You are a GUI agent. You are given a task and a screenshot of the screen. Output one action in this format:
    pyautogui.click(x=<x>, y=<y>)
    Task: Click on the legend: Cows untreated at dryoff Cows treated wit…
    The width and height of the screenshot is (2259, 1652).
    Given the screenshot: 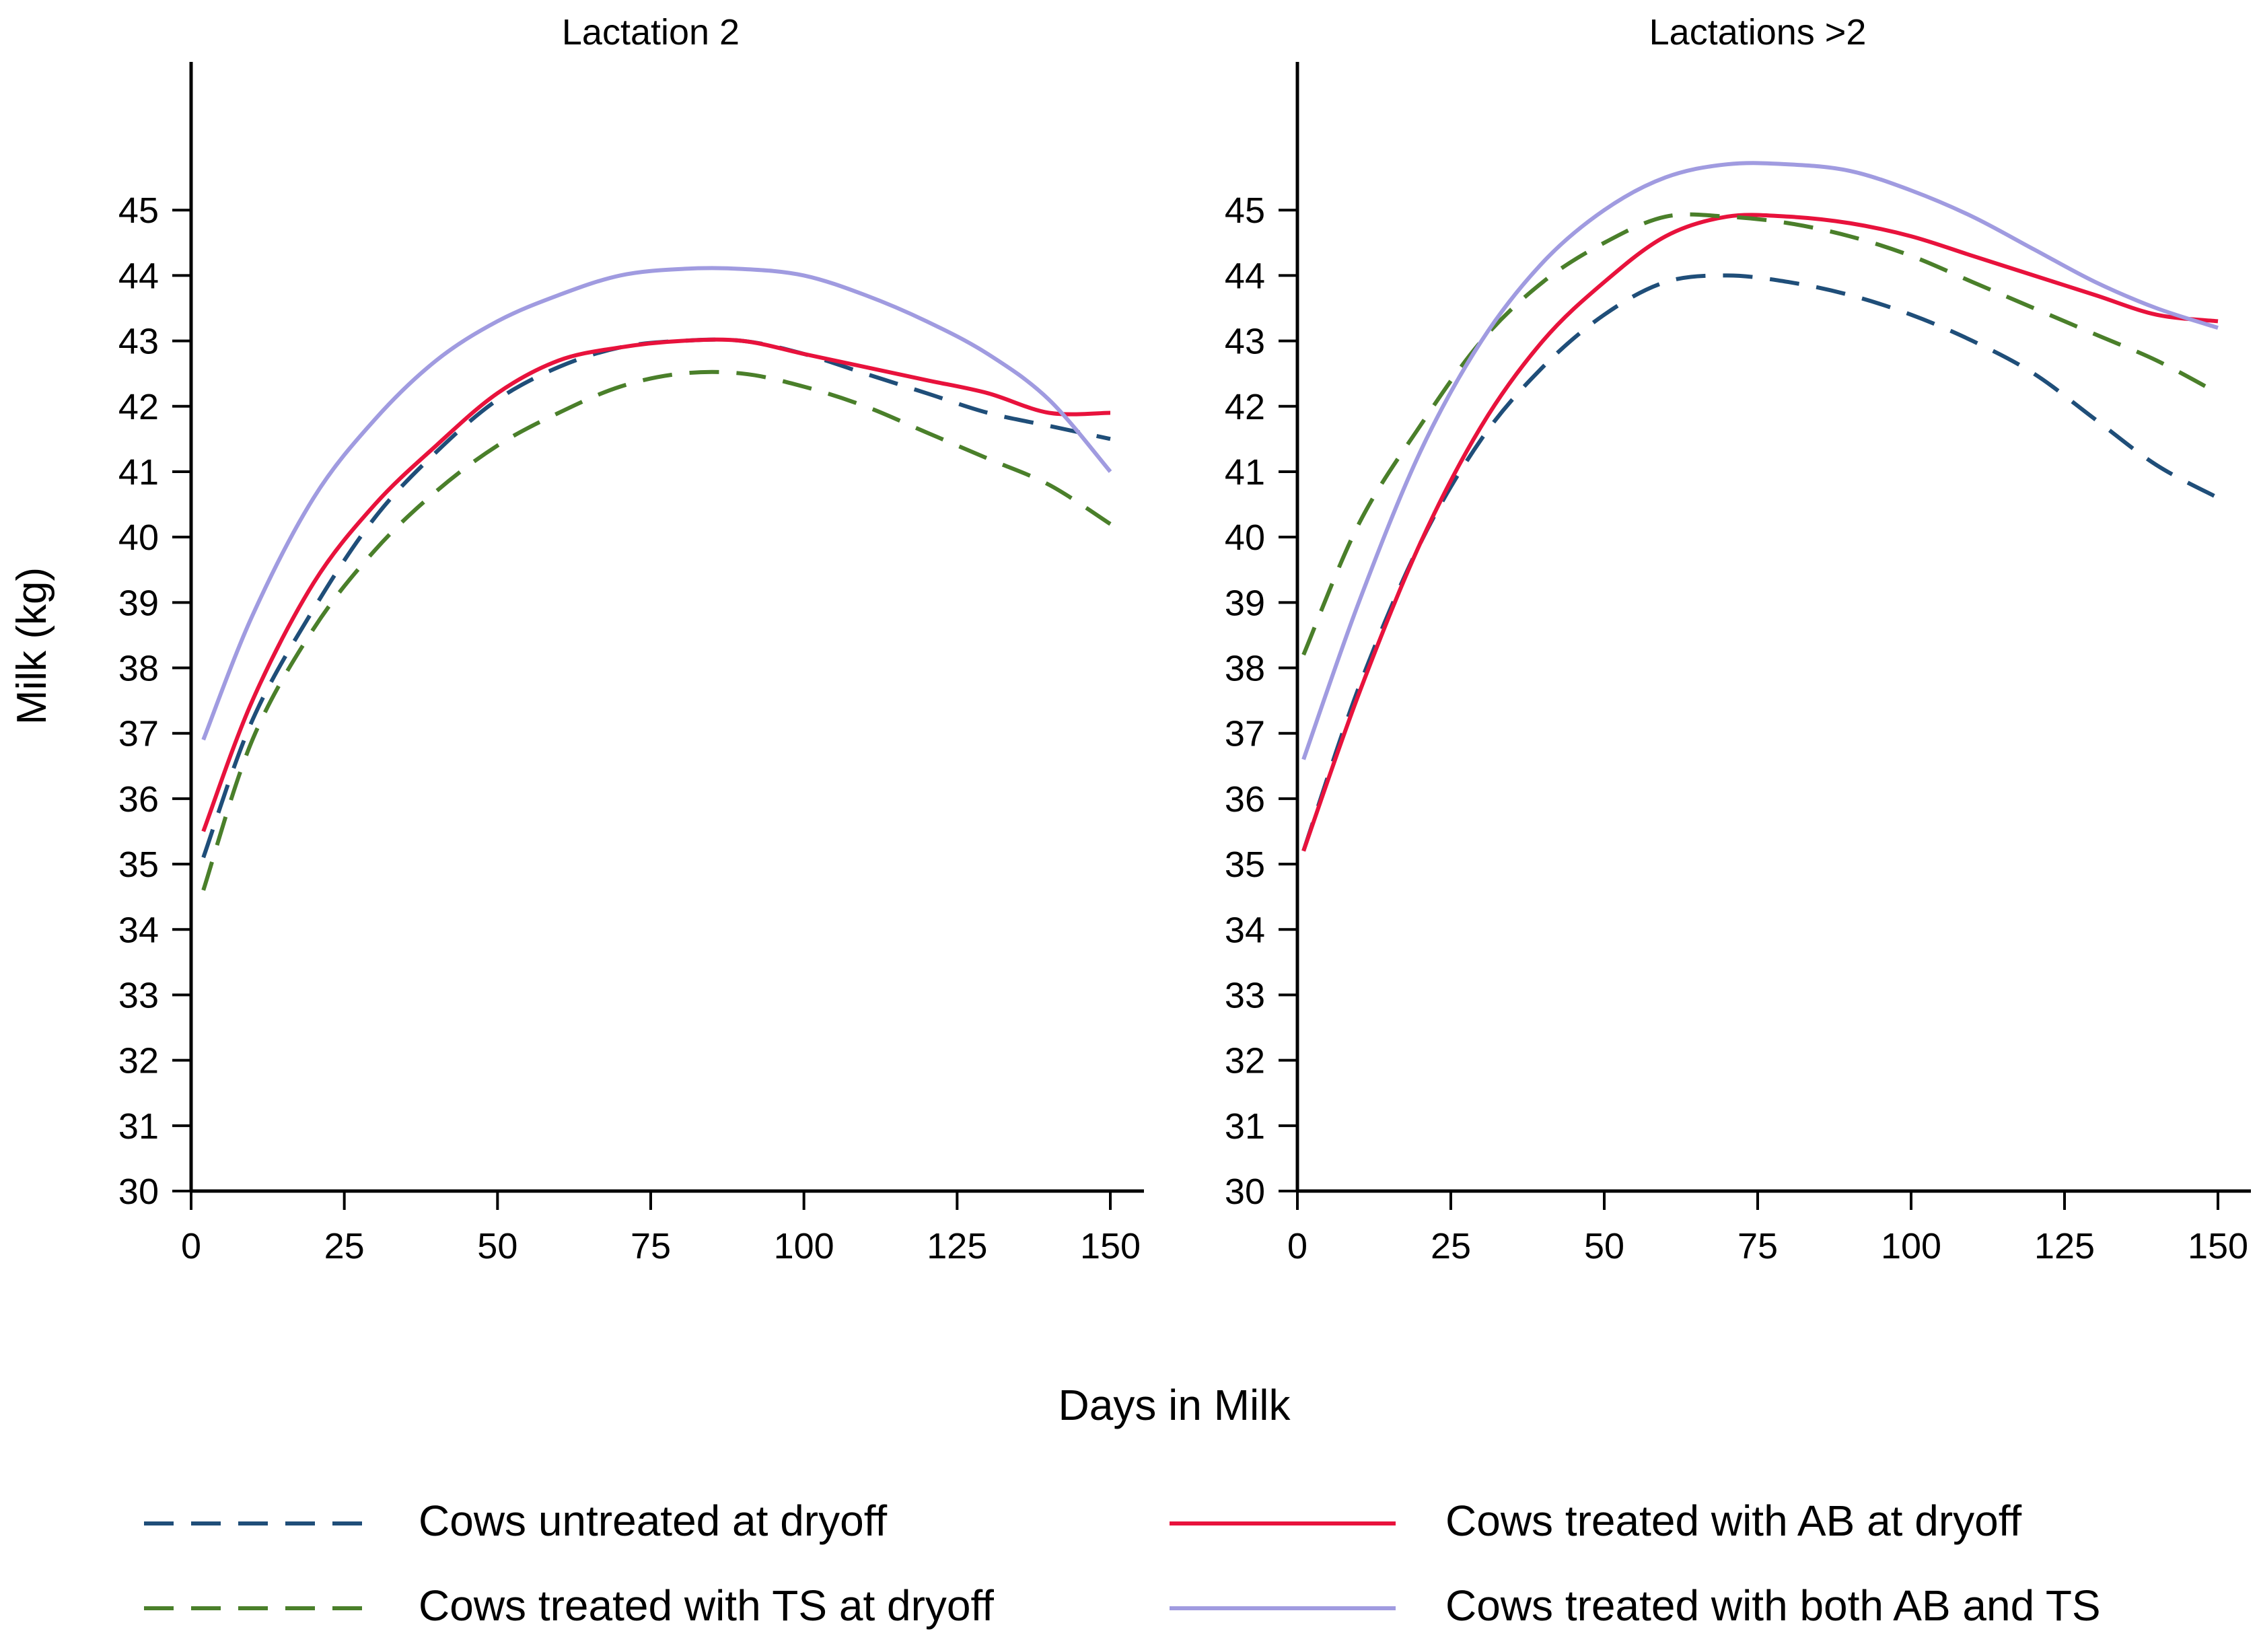 What is the action you would take?
    pyautogui.click(x=1122, y=1563)
    